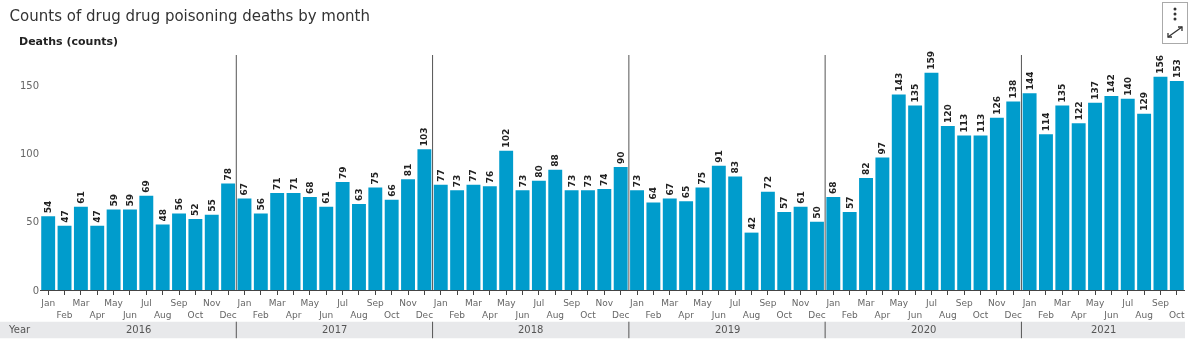 The height and width of the screenshot is (346, 1200). Describe the element at coordinates (531, 329) in the screenshot. I see `text: 2018` at that location.